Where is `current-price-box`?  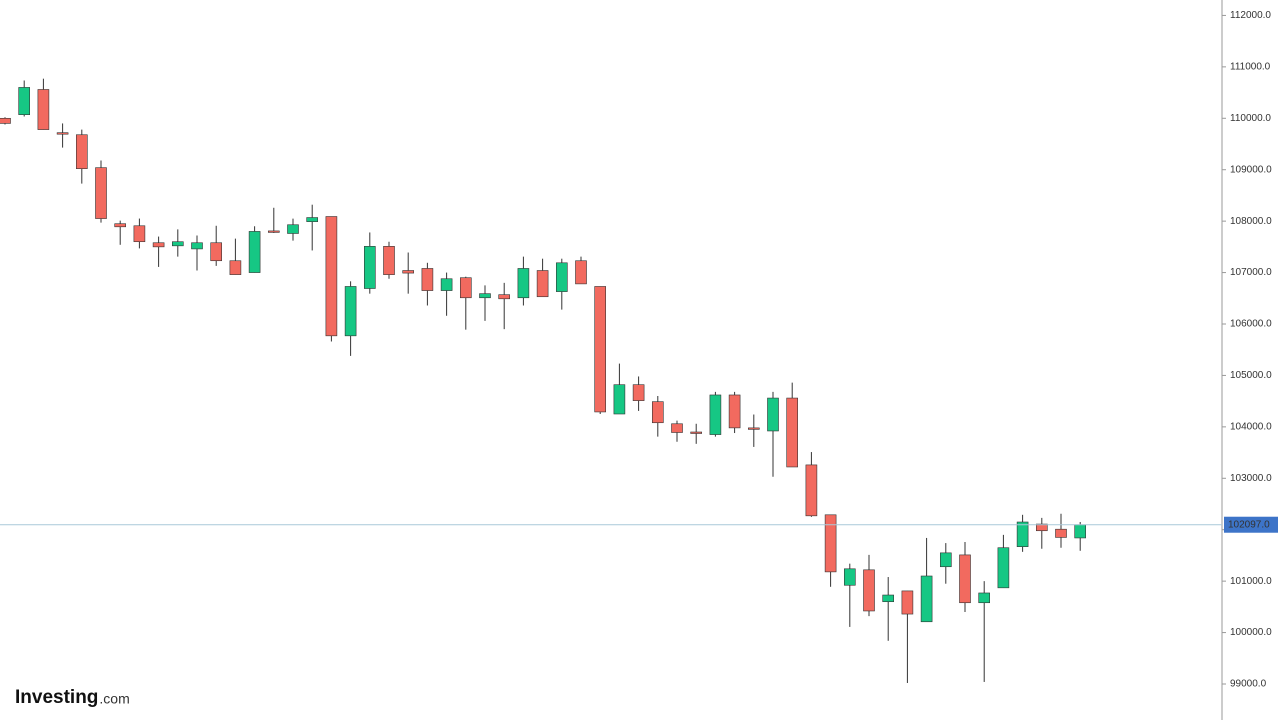
current-price-box is located at coordinates (1251, 524).